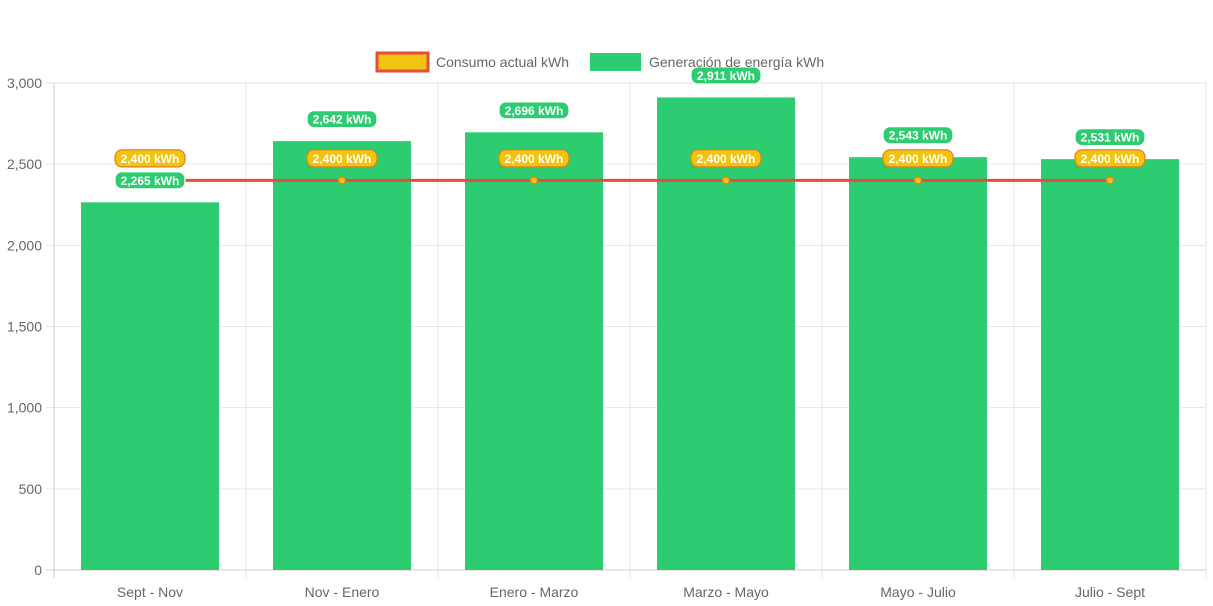  What do you see at coordinates (38, 570) in the screenshot?
I see `y-tick-label: 0` at bounding box center [38, 570].